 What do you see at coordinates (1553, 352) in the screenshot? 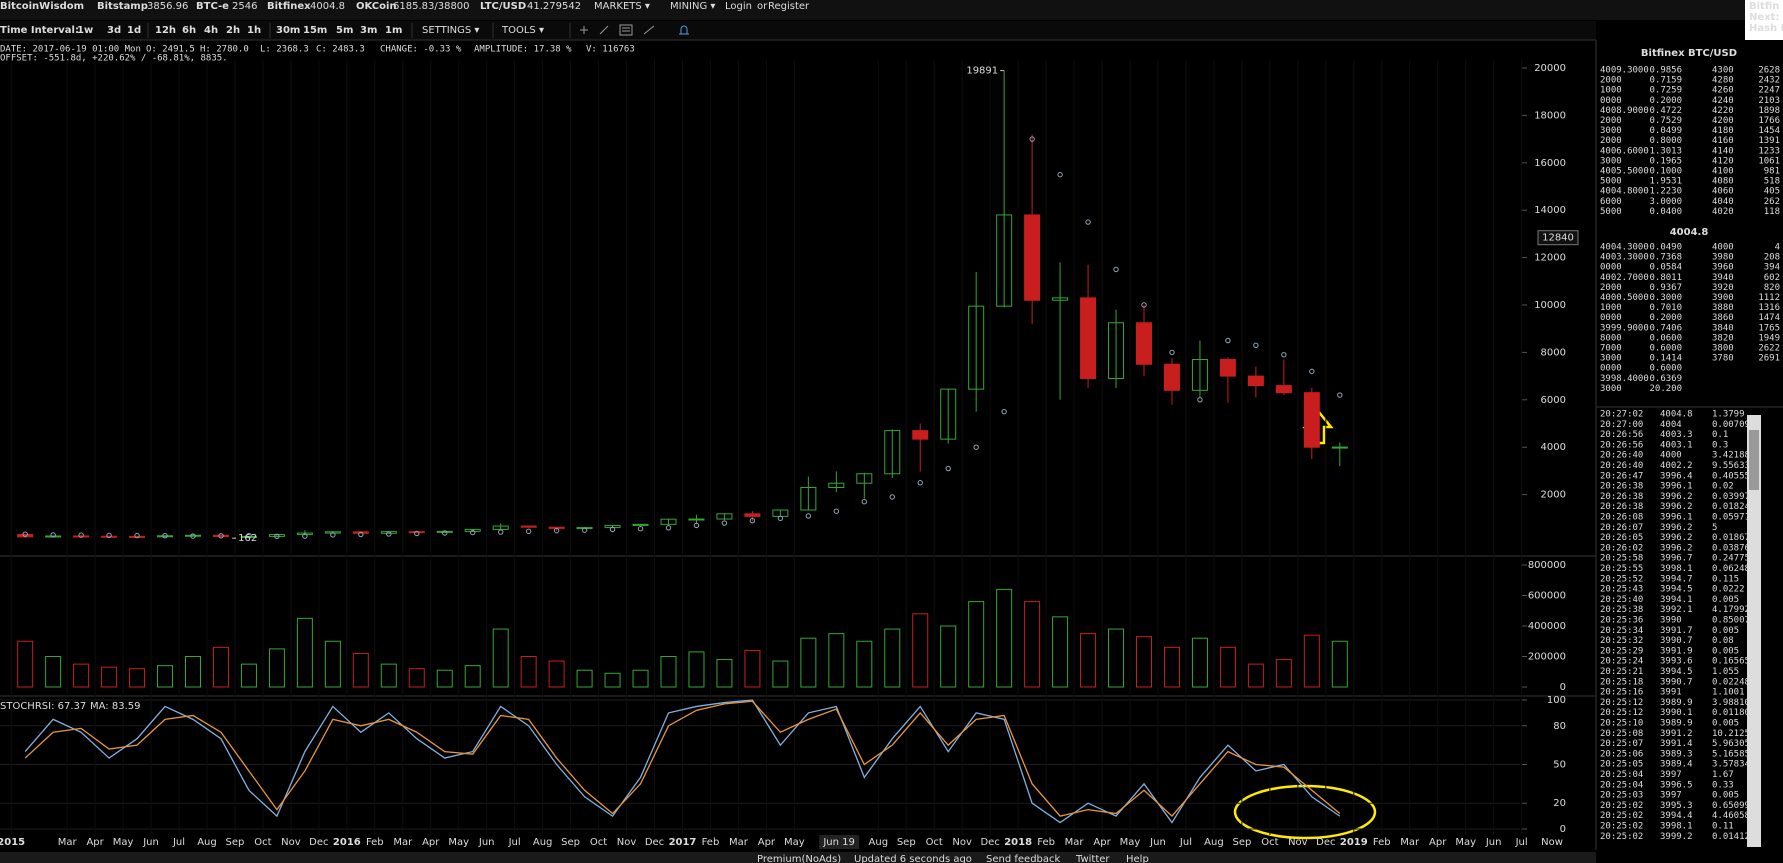
I see `y-tick-label: 8000` at bounding box center [1553, 352].